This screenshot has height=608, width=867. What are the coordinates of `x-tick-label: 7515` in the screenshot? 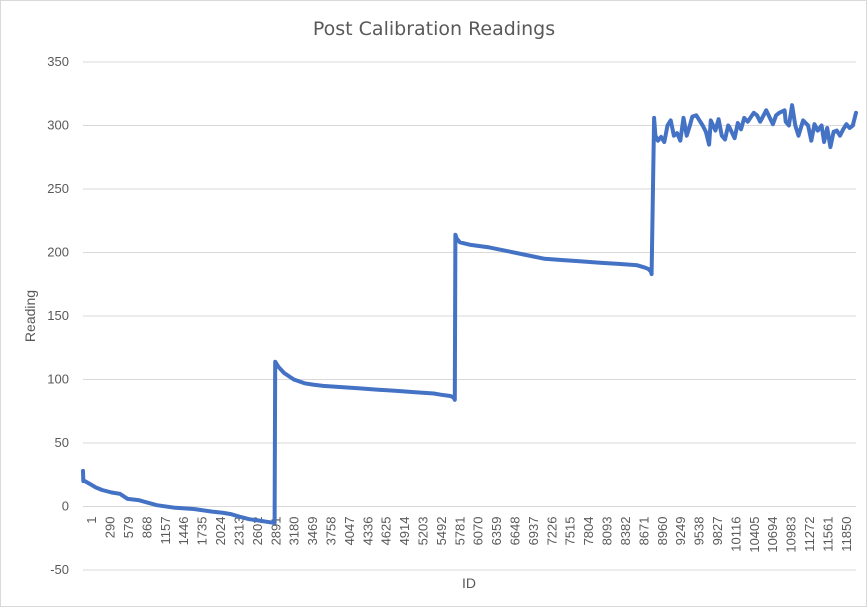 It's located at (570, 531).